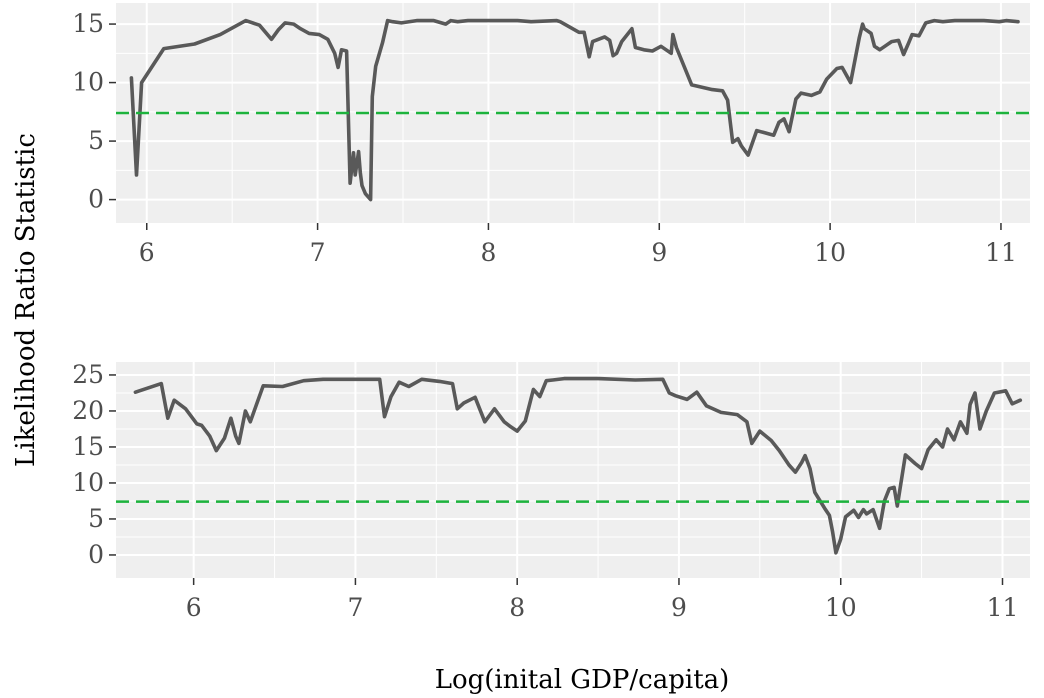 This screenshot has height=698, width=1044. What do you see at coordinates (26, 300) in the screenshot?
I see `y-axis-title: Likelihood Ratio Statistic` at bounding box center [26, 300].